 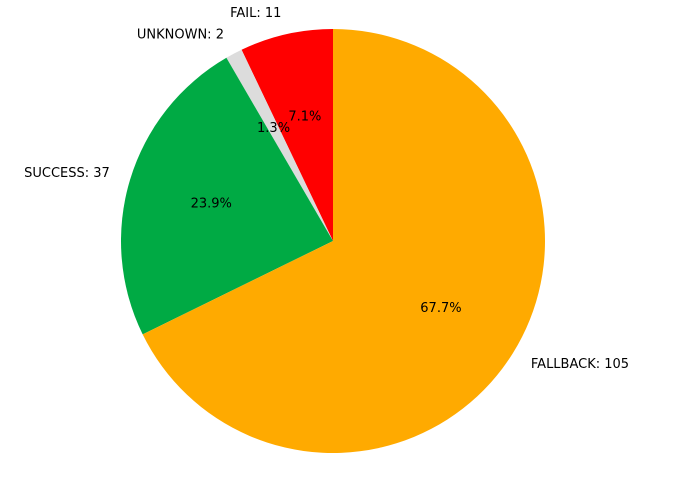 What do you see at coordinates (67, 173) in the screenshot?
I see `slice-name-label: SUCCESS: 37` at bounding box center [67, 173].